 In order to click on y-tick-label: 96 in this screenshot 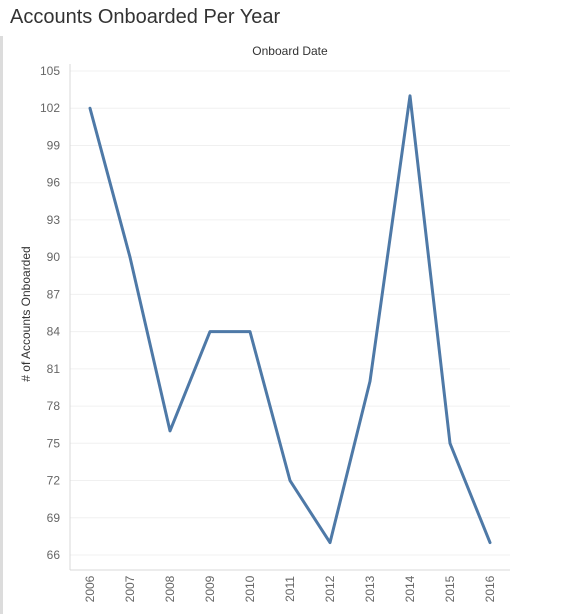, I will do `click(54, 183)`.